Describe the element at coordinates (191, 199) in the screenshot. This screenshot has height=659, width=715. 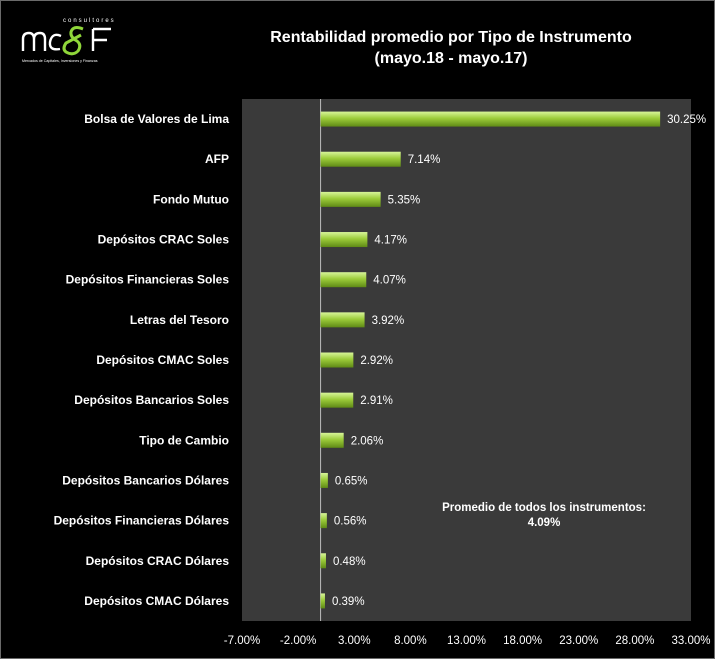
I see `category-label: Fondo Mutuo` at that location.